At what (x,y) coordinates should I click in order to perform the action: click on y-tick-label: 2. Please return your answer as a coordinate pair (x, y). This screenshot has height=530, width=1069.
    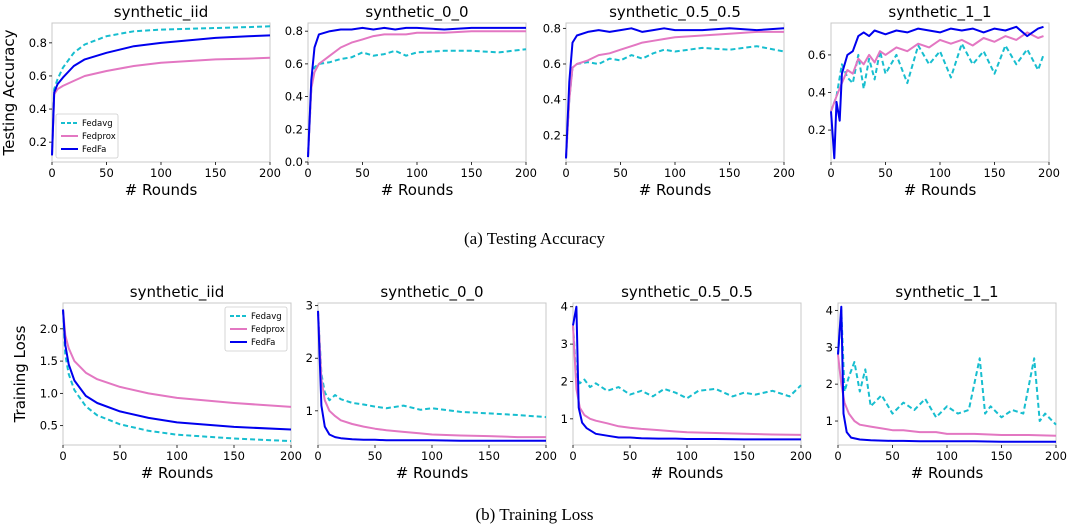
    Looking at the image, I should click on (829, 384).